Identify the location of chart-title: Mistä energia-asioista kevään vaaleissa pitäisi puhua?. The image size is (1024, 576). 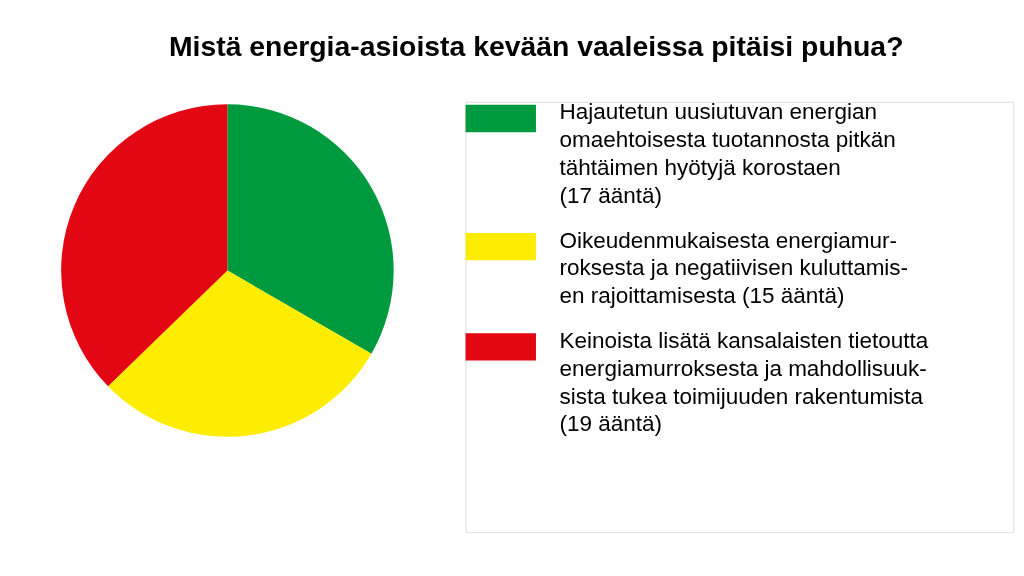
(536, 46).